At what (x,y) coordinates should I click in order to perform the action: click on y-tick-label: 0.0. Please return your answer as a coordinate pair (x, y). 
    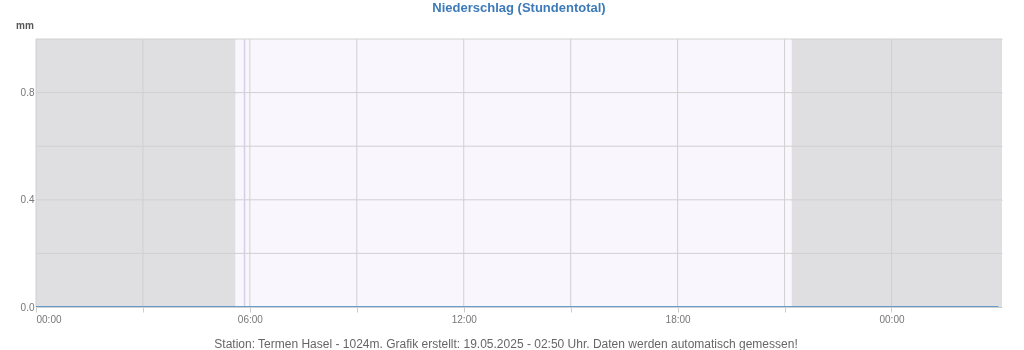
    Looking at the image, I should click on (27, 307).